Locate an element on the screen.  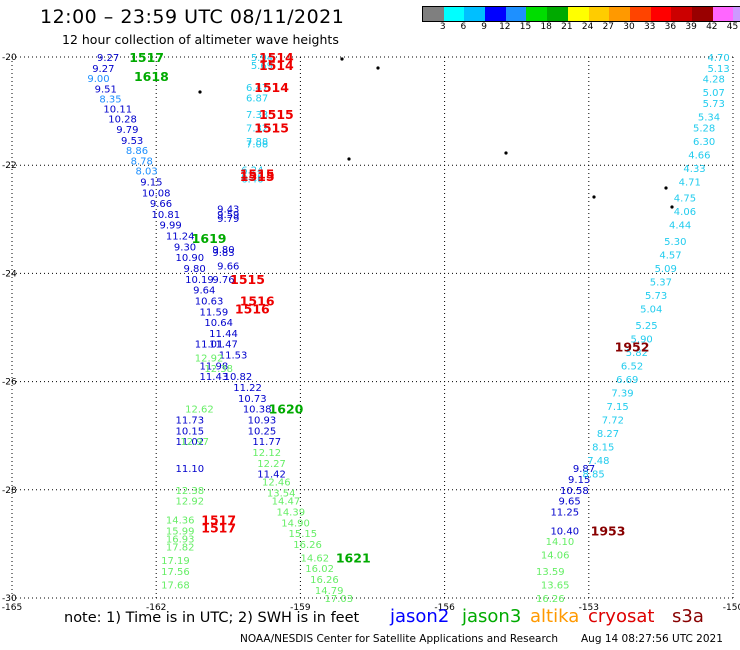
swh-value: 5.34 is located at coordinates (709, 118).